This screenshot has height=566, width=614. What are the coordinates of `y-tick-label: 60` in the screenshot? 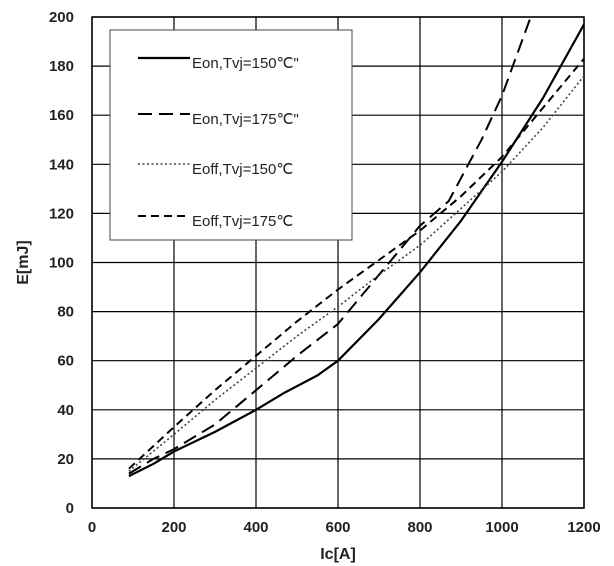 It's located at (65, 361).